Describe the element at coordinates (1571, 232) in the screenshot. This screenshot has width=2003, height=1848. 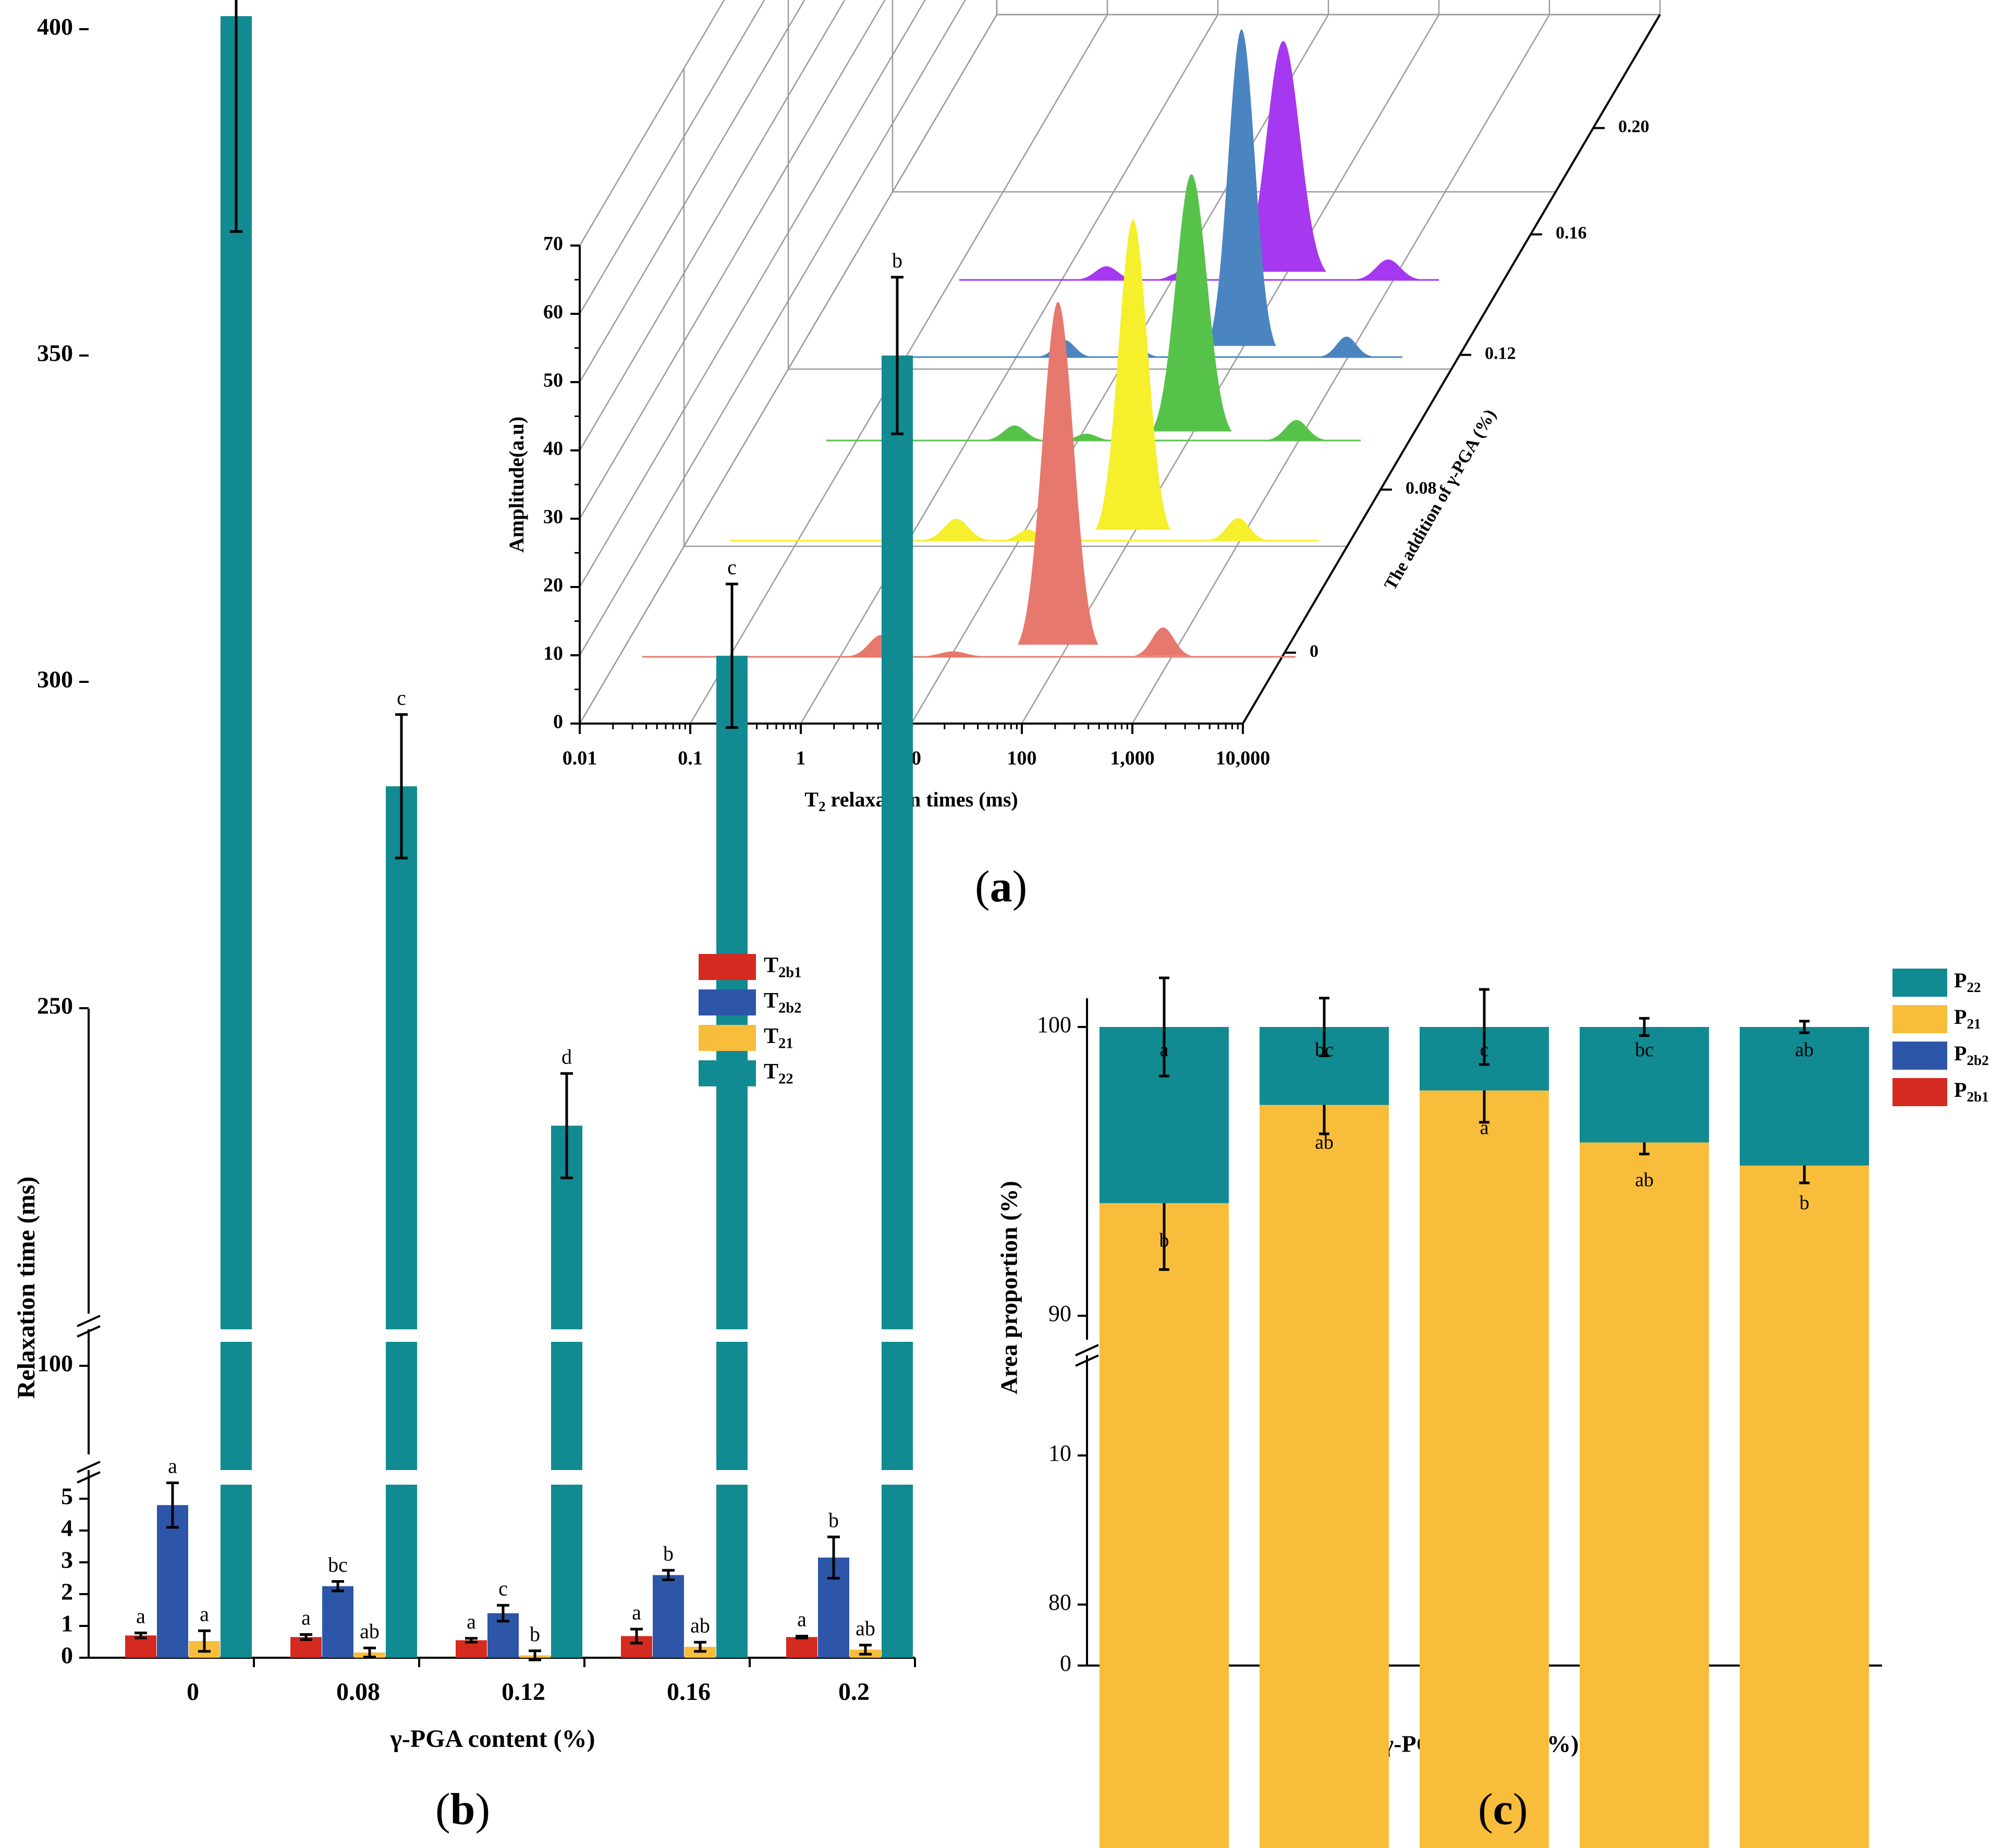
I see `z-tick-label: 0.16` at that location.